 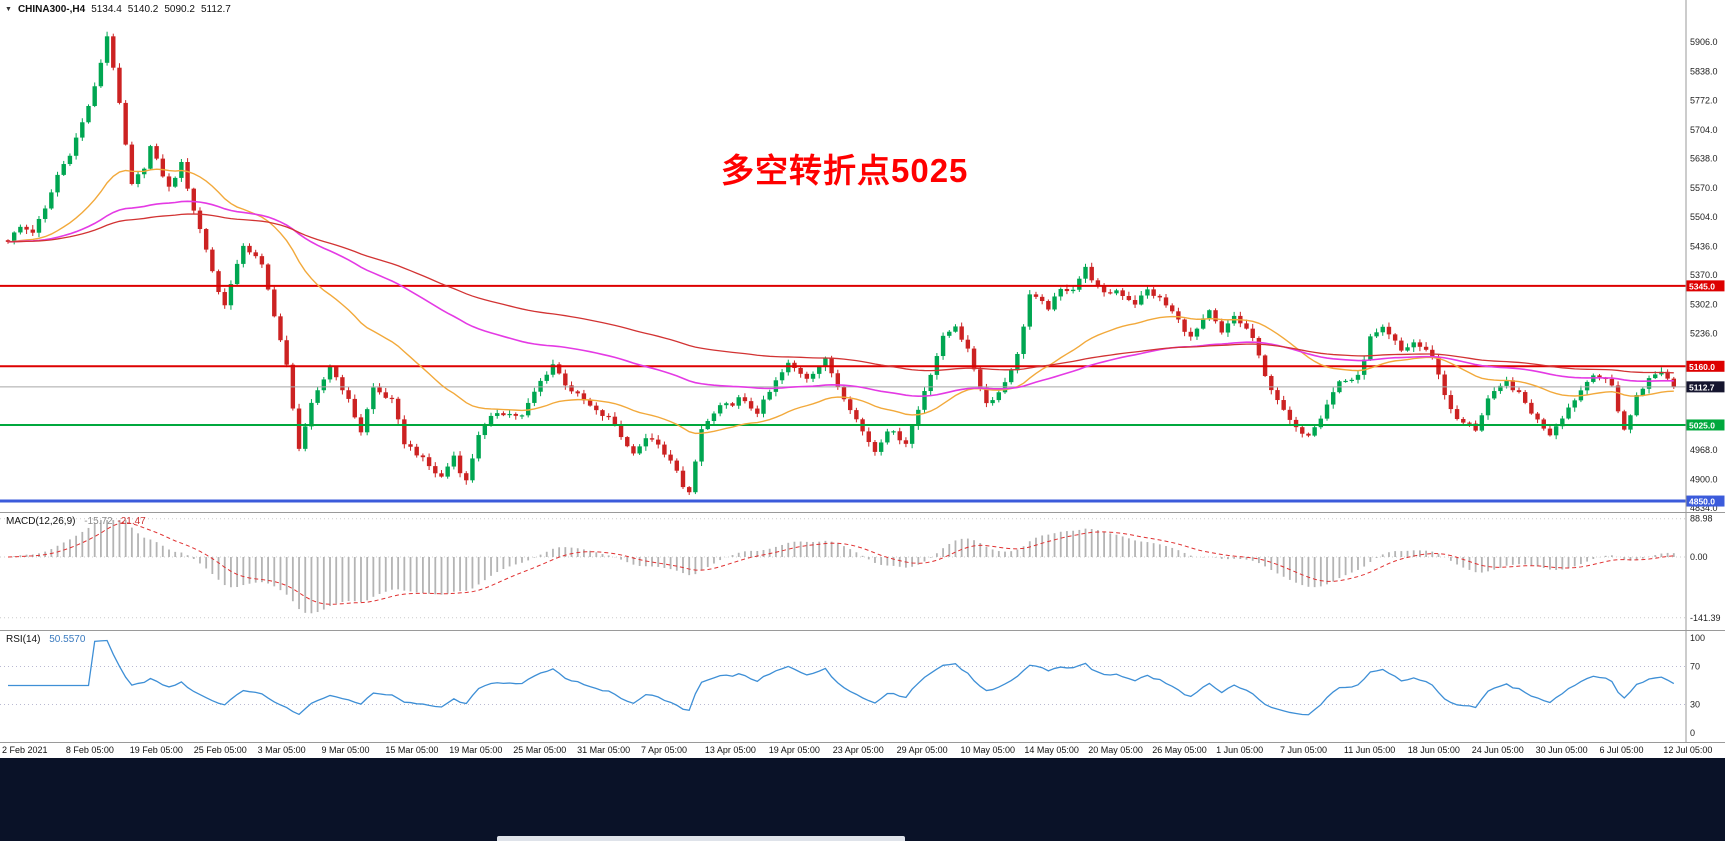 I want to click on svg-text: 24 Jun 05:00, so click(x=1498, y=750).